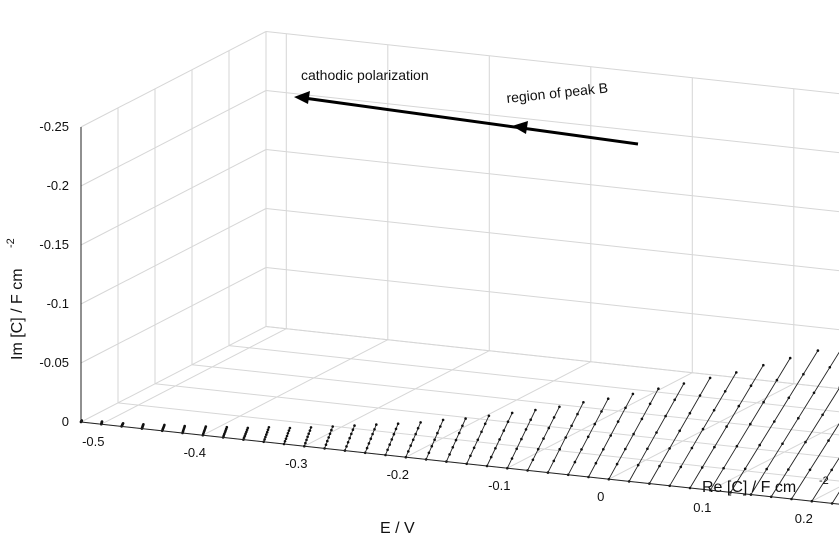 The image size is (839, 551). Describe the element at coordinates (58, 185) in the screenshot. I see `z-tick-label: -0.2` at that location.